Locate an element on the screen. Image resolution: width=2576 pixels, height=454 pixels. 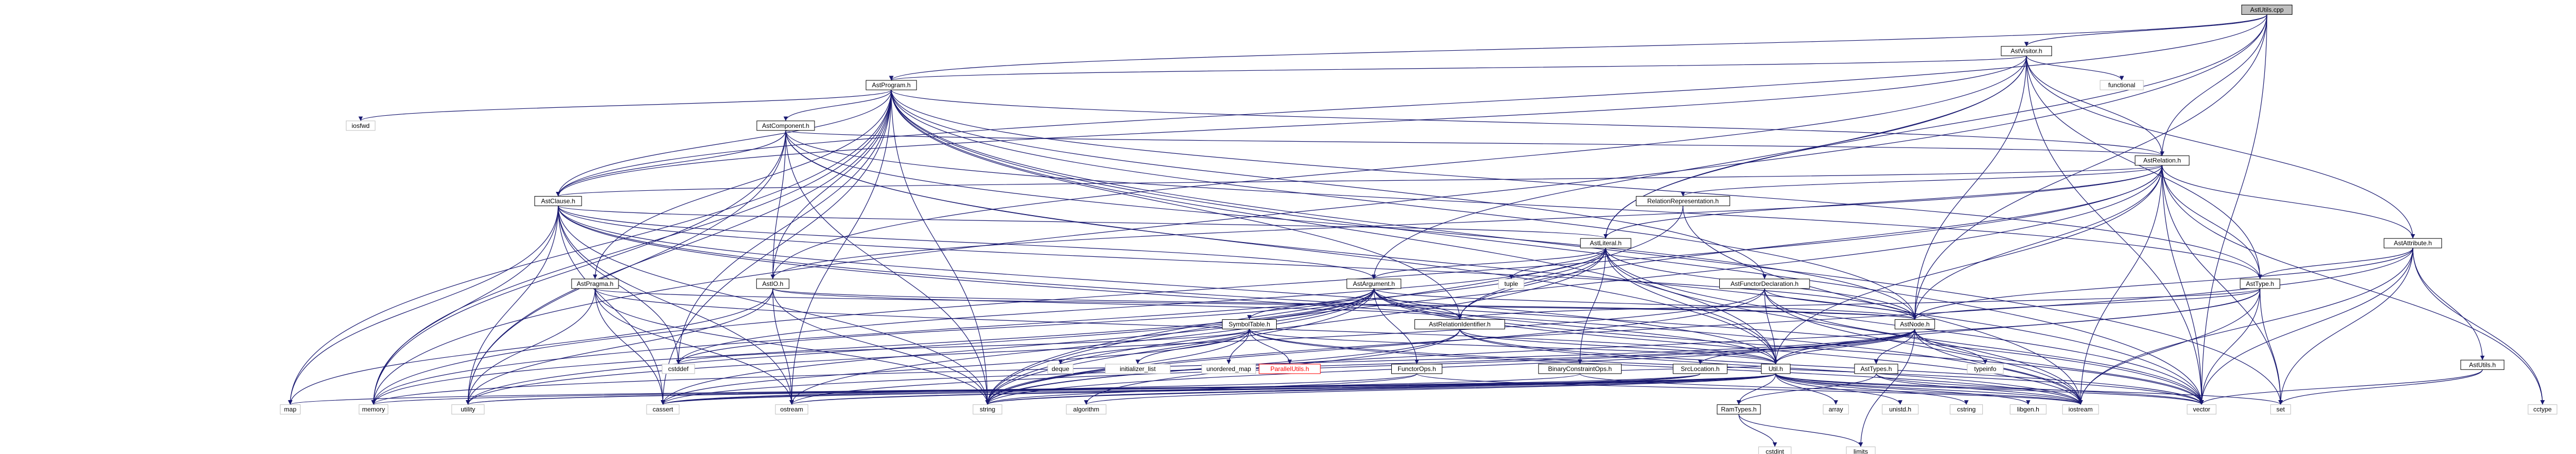
node-clause: AstClause.h is located at coordinates (558, 201).